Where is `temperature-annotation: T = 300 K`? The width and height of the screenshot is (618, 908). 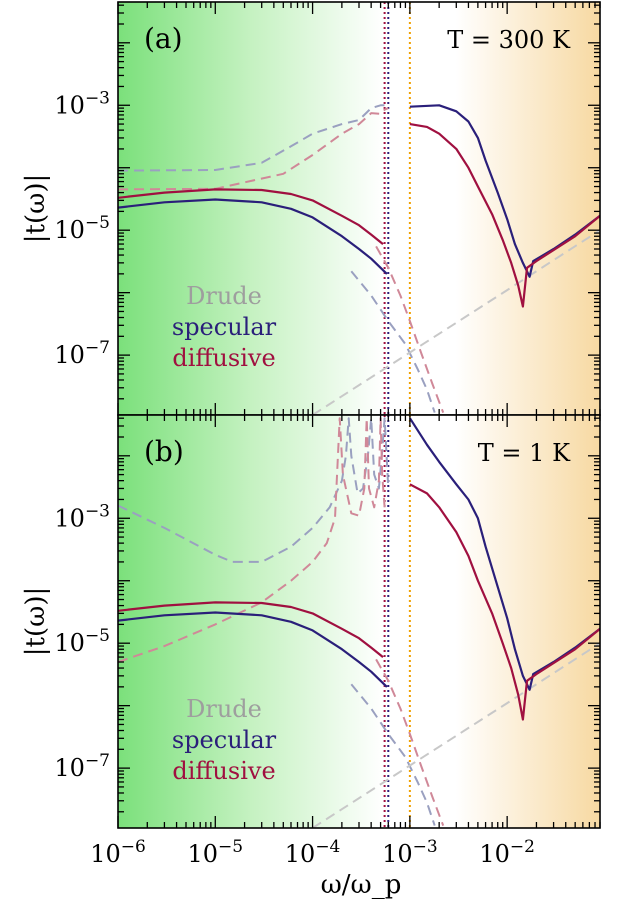 temperature-annotation: T = 300 K is located at coordinates (509, 40).